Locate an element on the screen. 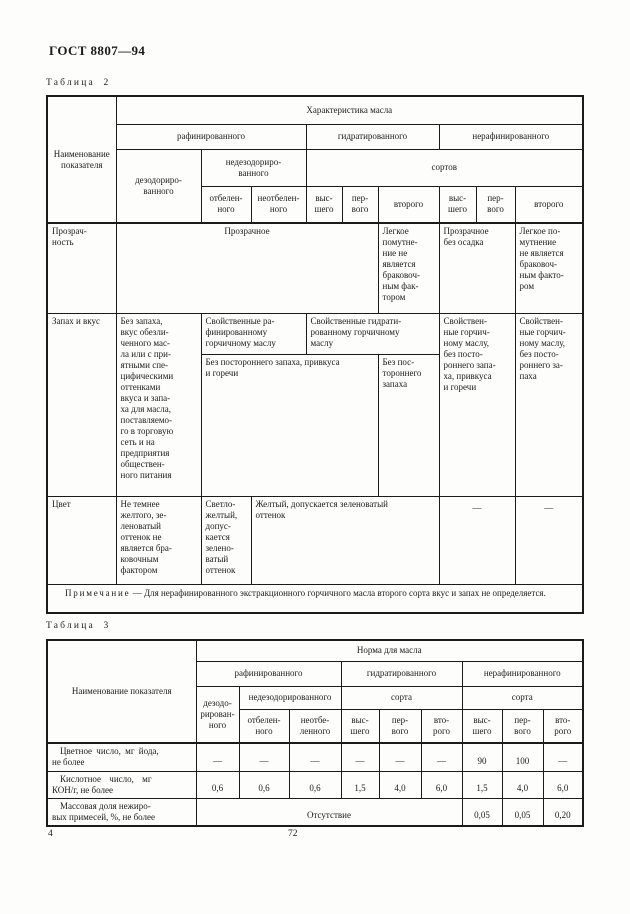  t2-header-hydrated-highest: выс- шего is located at coordinates (324, 204).